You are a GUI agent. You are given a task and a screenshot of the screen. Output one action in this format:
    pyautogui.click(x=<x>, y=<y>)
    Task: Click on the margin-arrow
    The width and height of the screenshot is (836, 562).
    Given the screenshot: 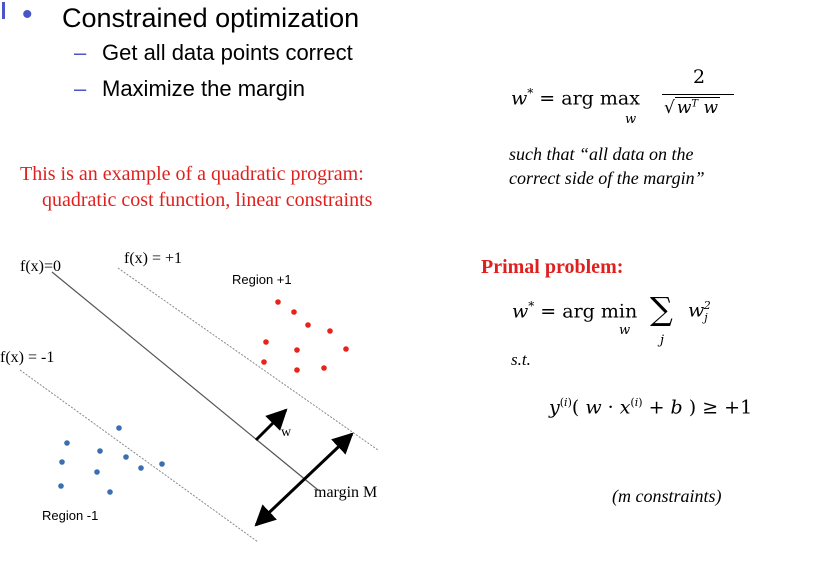 What is the action you would take?
    pyautogui.click(x=304, y=479)
    